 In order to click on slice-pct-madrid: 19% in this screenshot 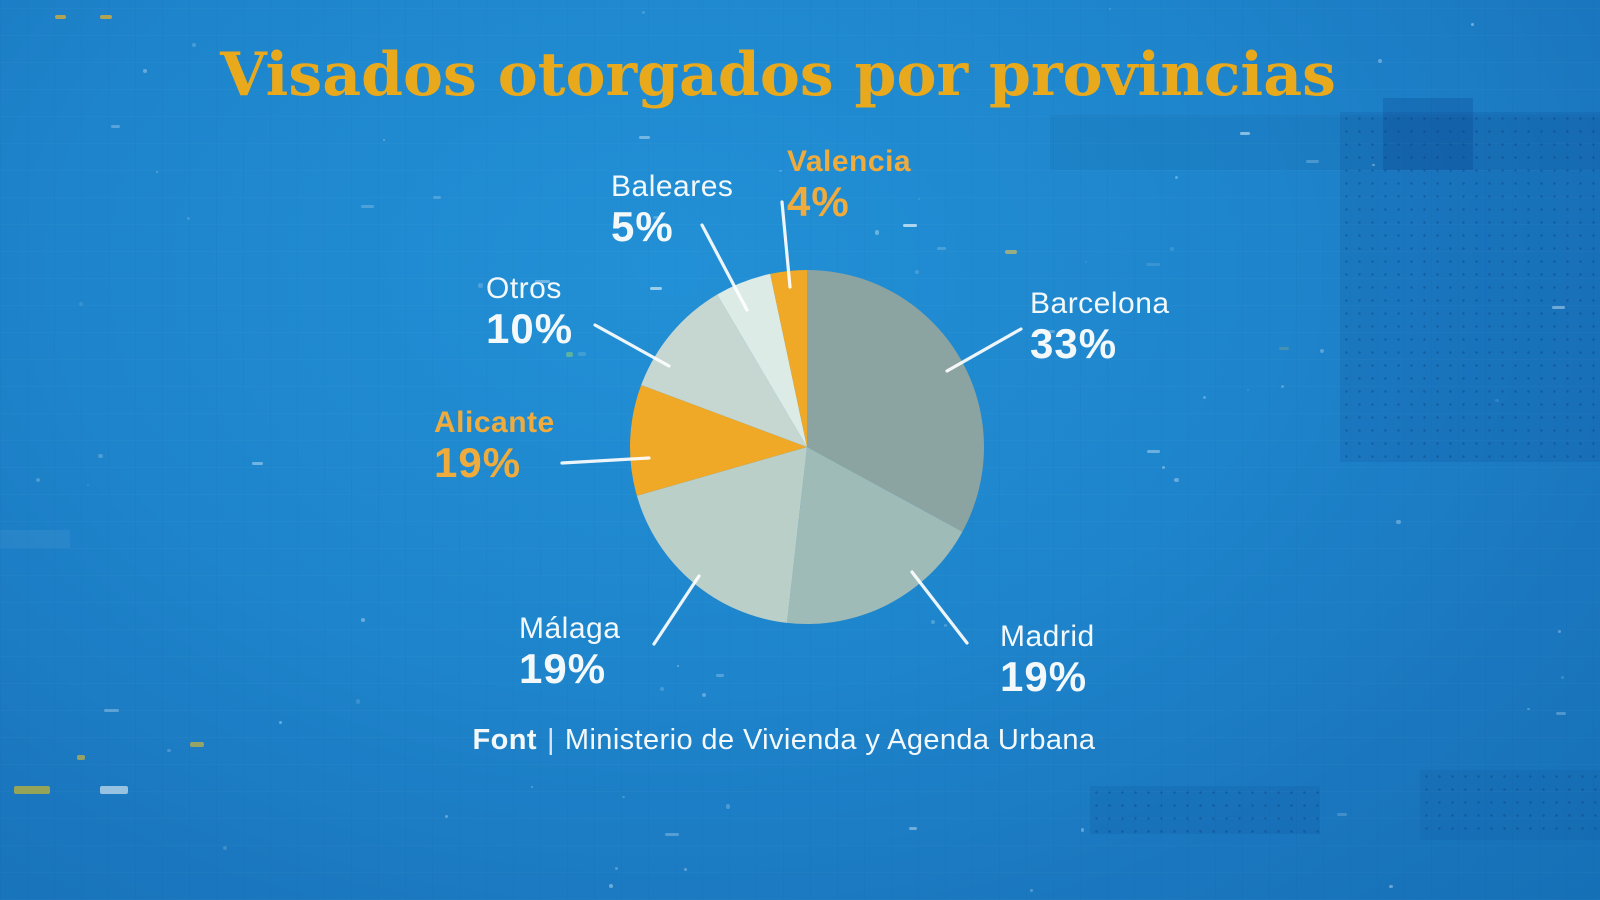, I will do `click(1044, 676)`.